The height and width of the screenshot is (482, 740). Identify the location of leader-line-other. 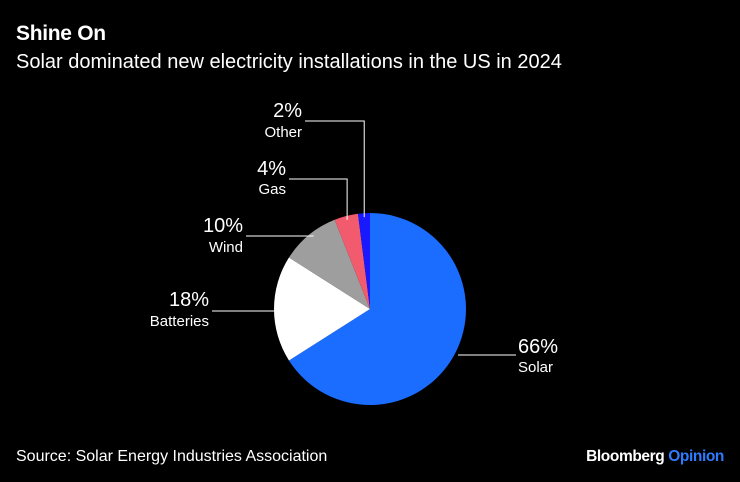
(335, 169).